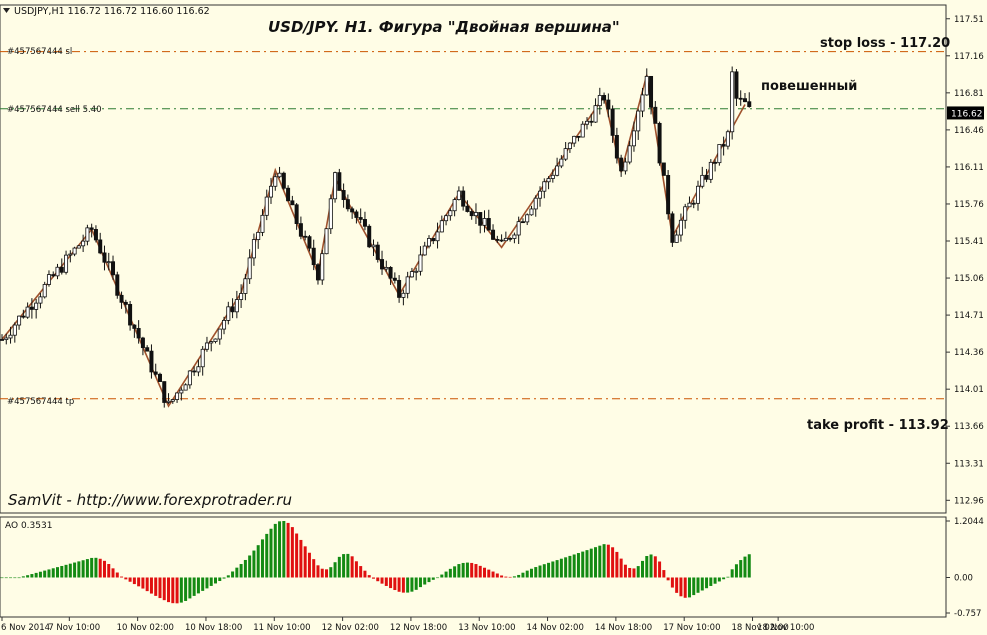 Image resolution: width=987 pixels, height=635 pixels. I want to click on sl-order-label: #457567444 sl, so click(39, 52).